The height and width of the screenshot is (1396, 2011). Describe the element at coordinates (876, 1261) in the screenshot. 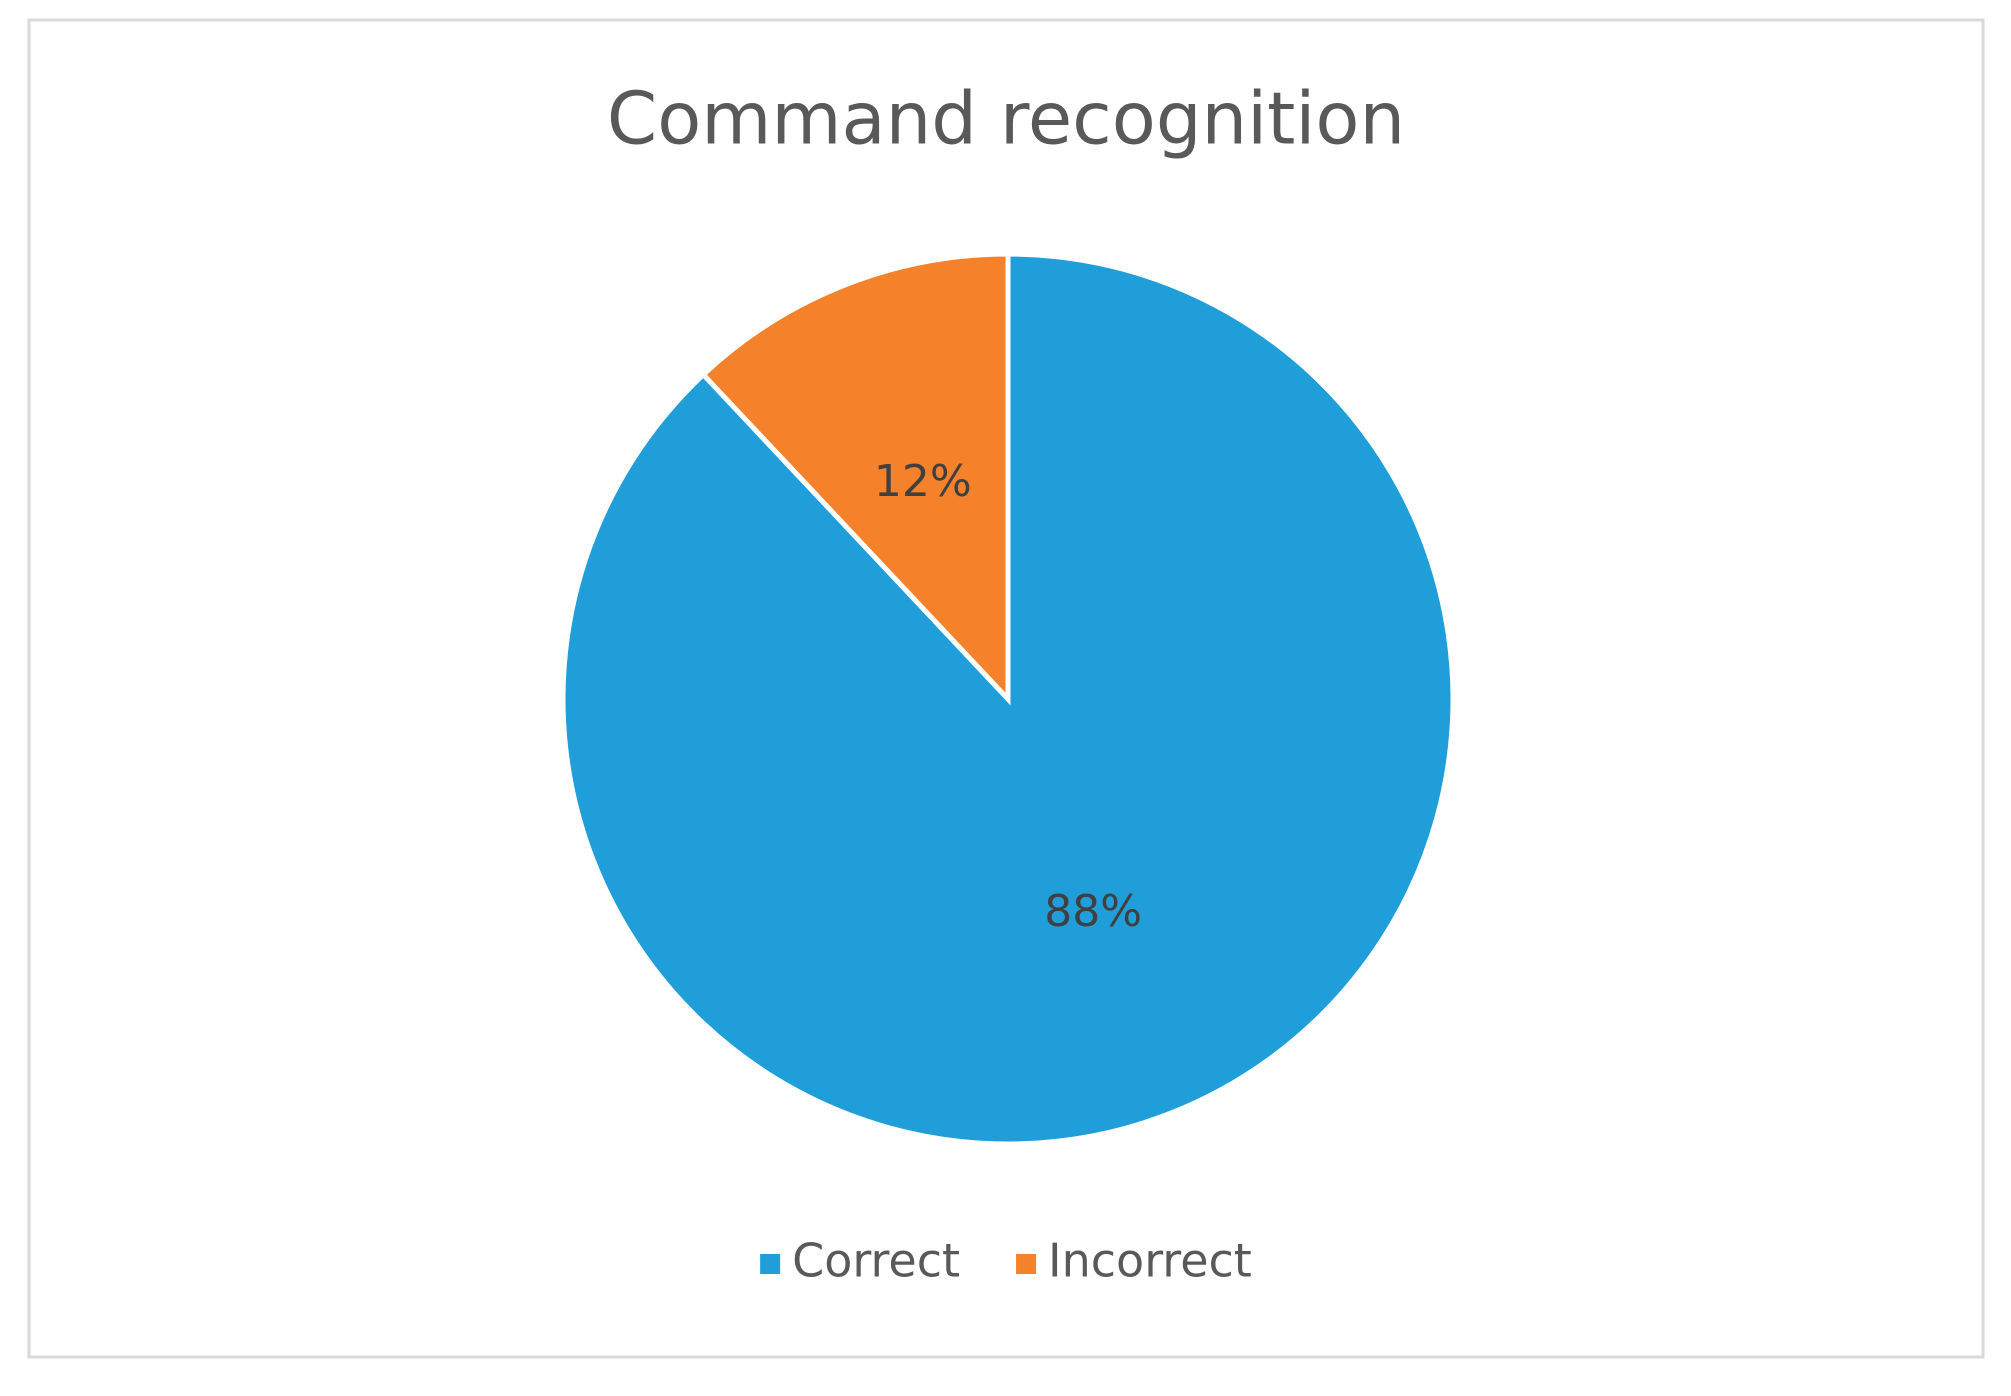

I see `legend-label: Correct` at that location.